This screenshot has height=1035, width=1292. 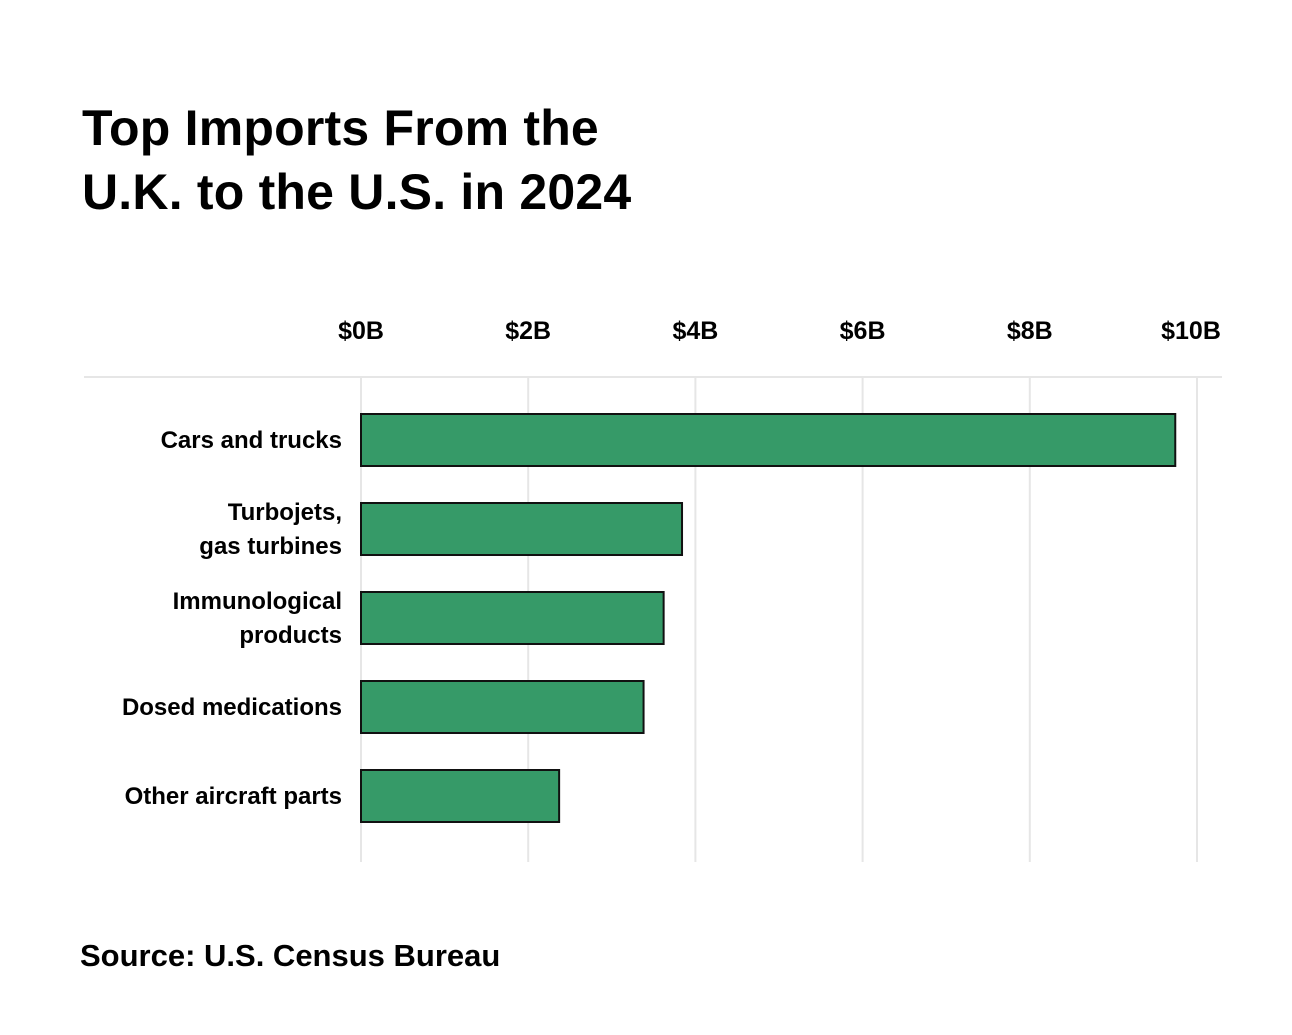 I want to click on category-label: Other aircraft parts, so click(x=233, y=796).